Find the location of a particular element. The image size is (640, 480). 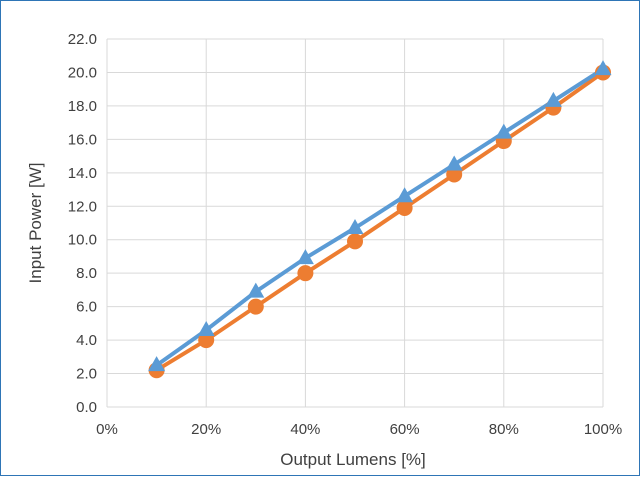

y-tick-label: 18.0 is located at coordinates (82, 106).